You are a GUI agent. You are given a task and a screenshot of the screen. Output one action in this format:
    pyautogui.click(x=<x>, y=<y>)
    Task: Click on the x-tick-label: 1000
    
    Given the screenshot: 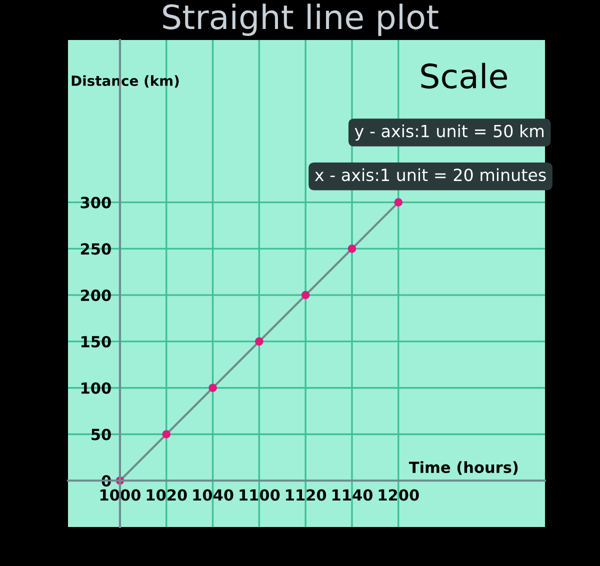 What is the action you would take?
    pyautogui.click(x=120, y=495)
    